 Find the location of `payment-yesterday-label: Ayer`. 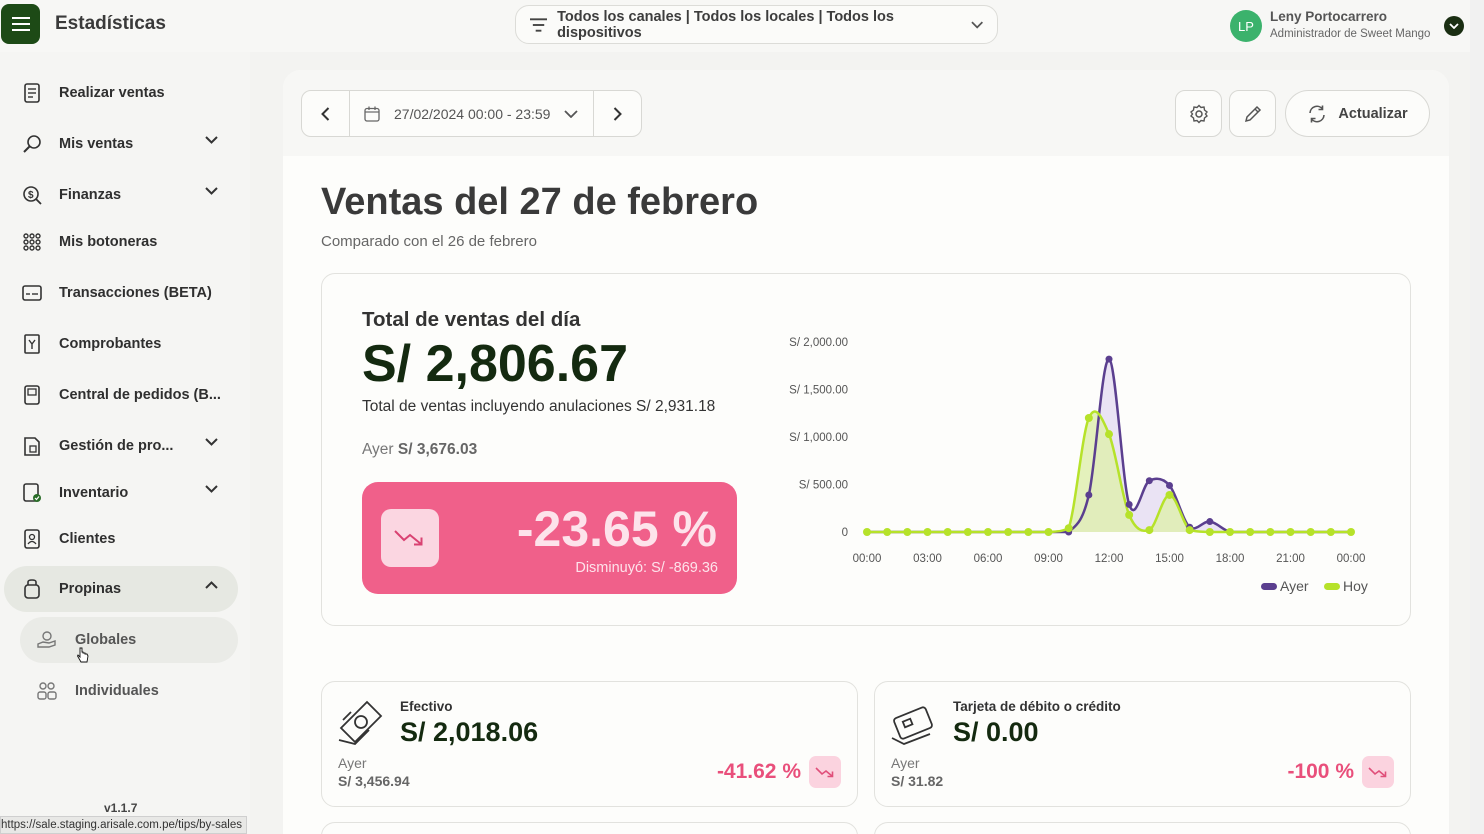

payment-yesterday-label: Ayer is located at coordinates (905, 763).